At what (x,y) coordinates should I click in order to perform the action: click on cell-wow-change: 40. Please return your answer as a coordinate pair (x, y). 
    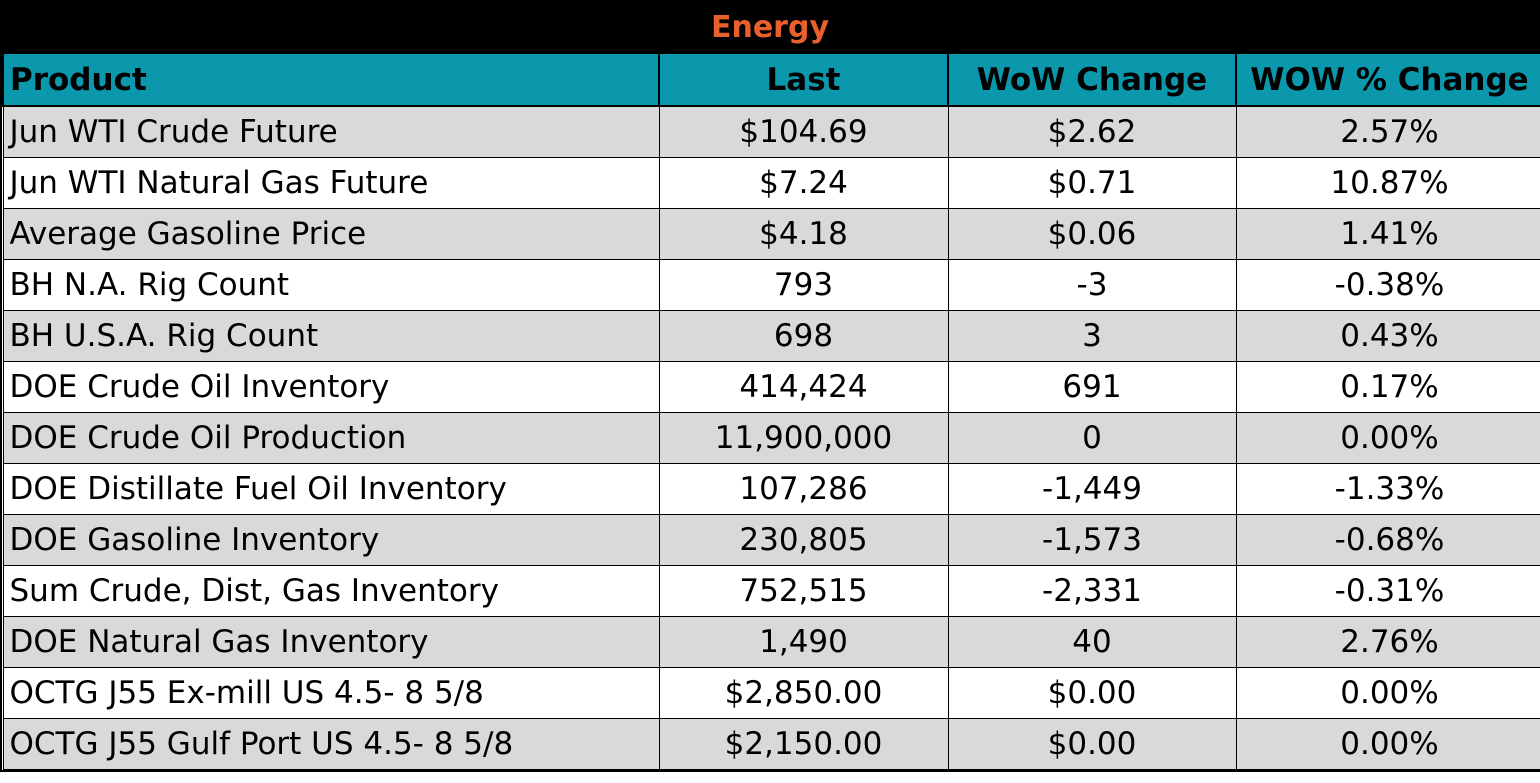
    Looking at the image, I should click on (1092, 641).